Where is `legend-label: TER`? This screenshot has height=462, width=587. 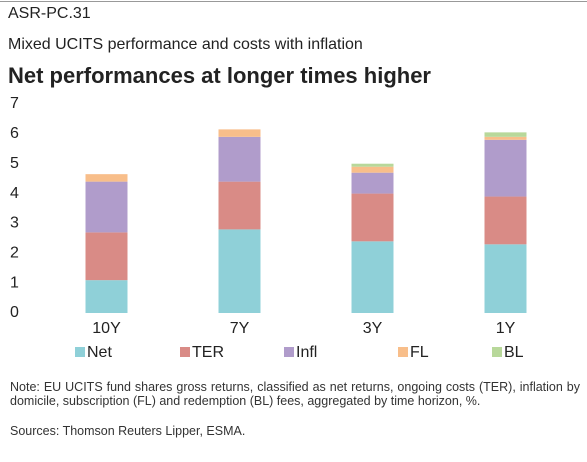
legend-label: TER is located at coordinates (208, 352).